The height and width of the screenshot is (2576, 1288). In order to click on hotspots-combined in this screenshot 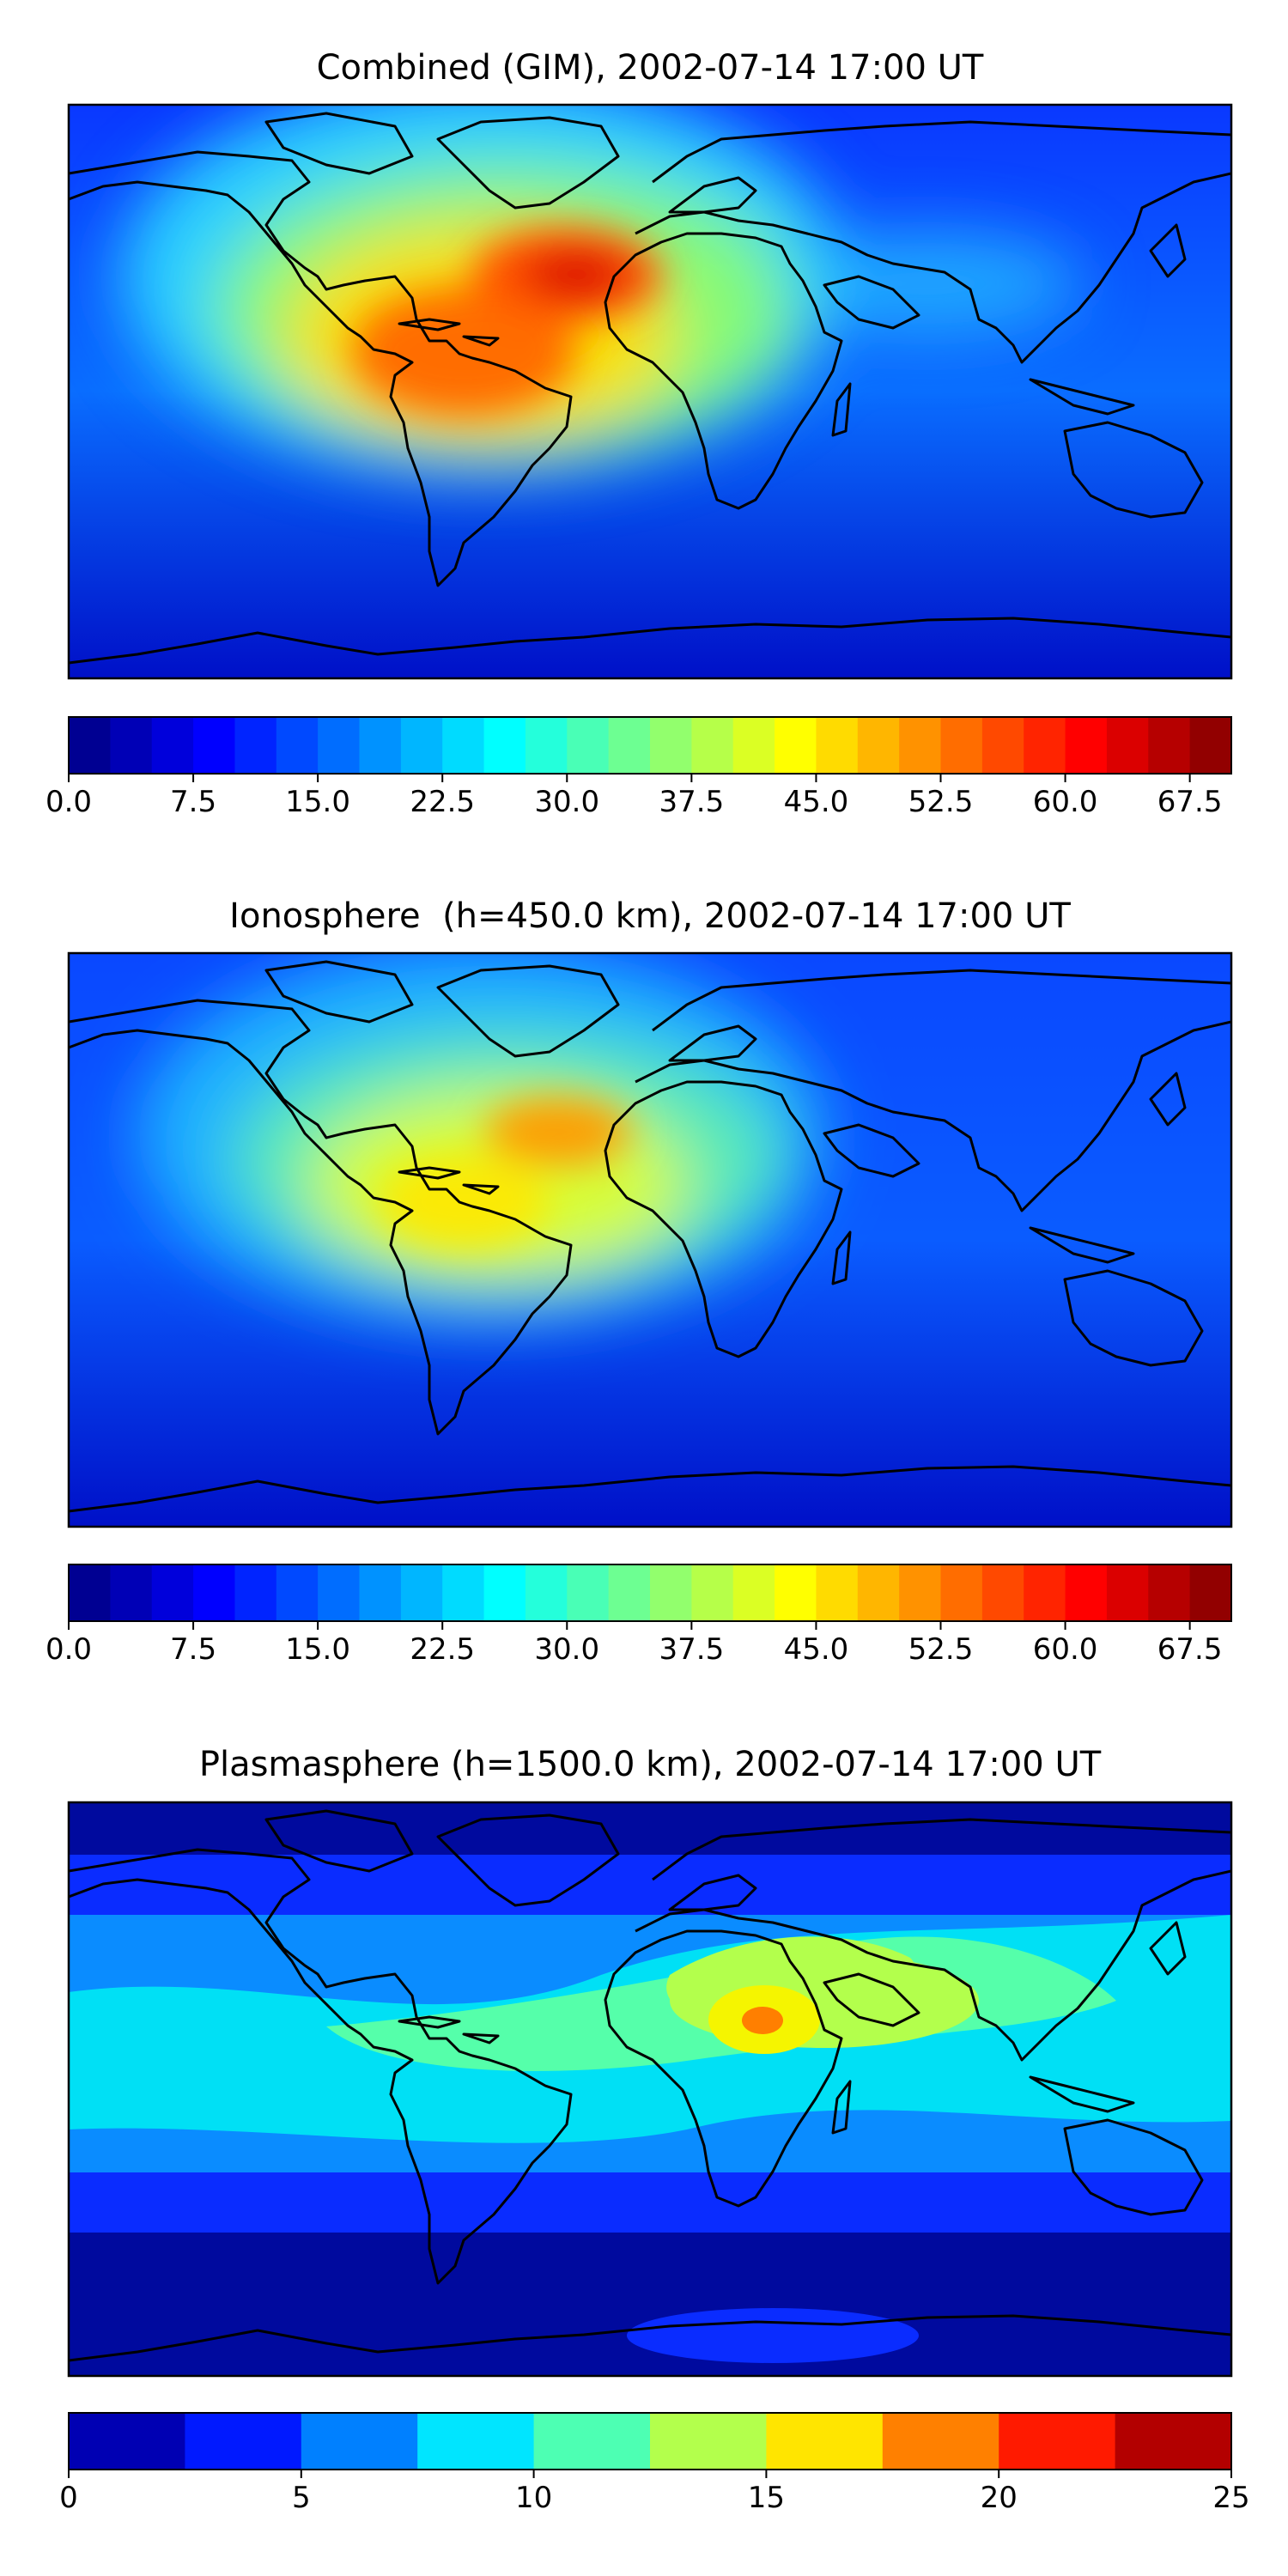, I will do `click(507, 322)`.